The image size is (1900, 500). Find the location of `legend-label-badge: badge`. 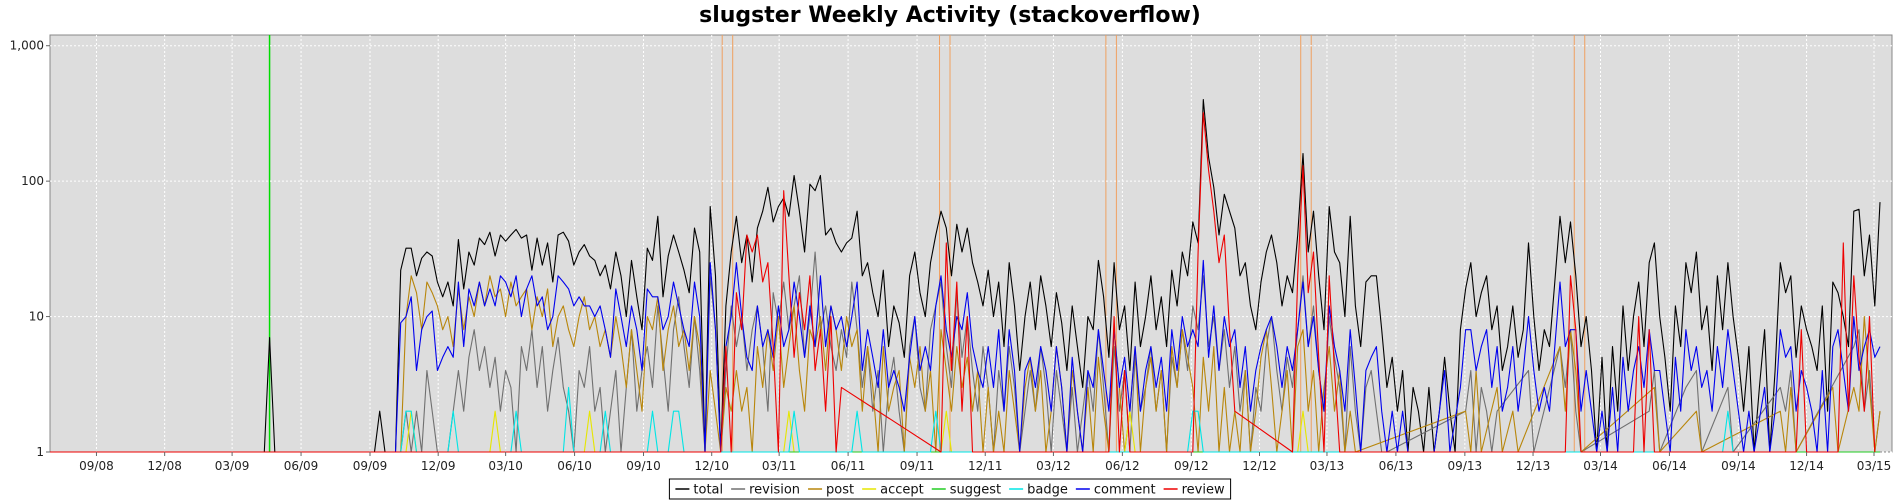

legend-label-badge: badge is located at coordinates (1047, 490).